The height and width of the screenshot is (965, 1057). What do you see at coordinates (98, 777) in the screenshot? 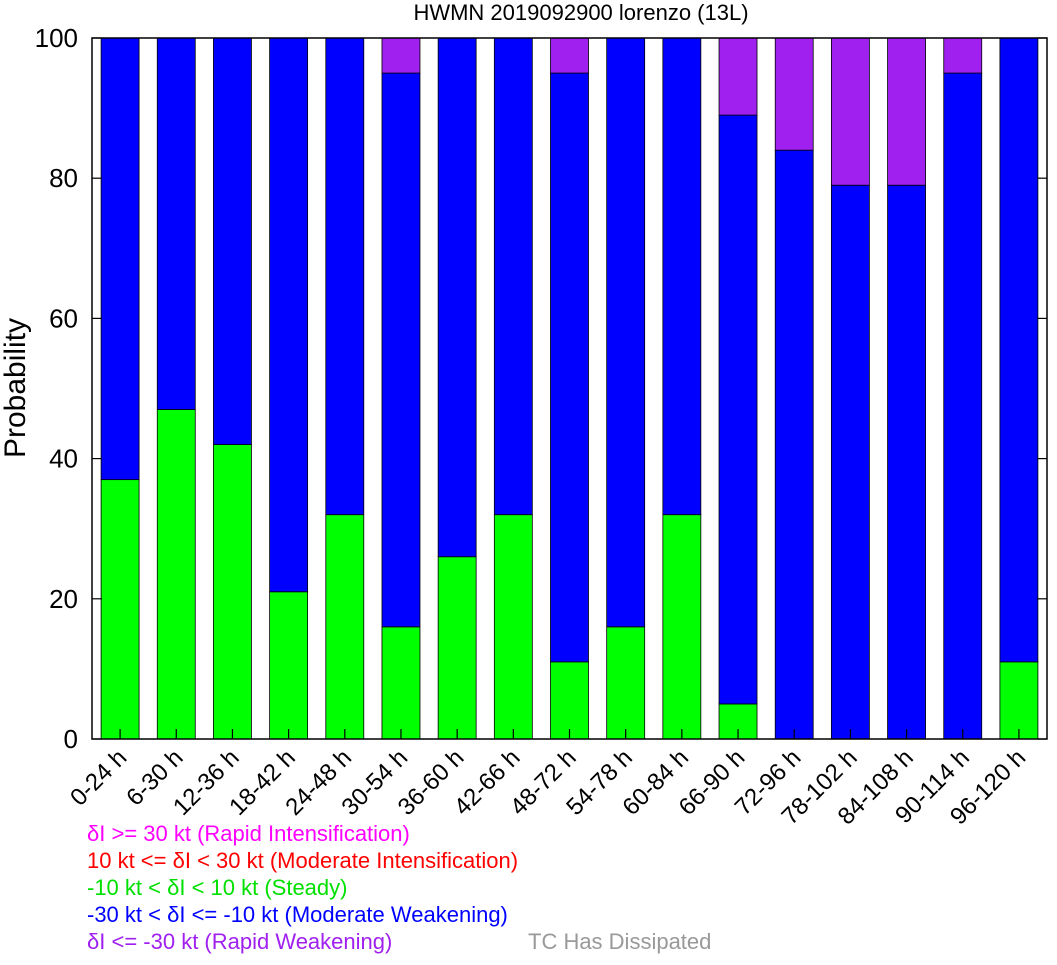
I see `x-tick-label: 0-24 h` at bounding box center [98, 777].